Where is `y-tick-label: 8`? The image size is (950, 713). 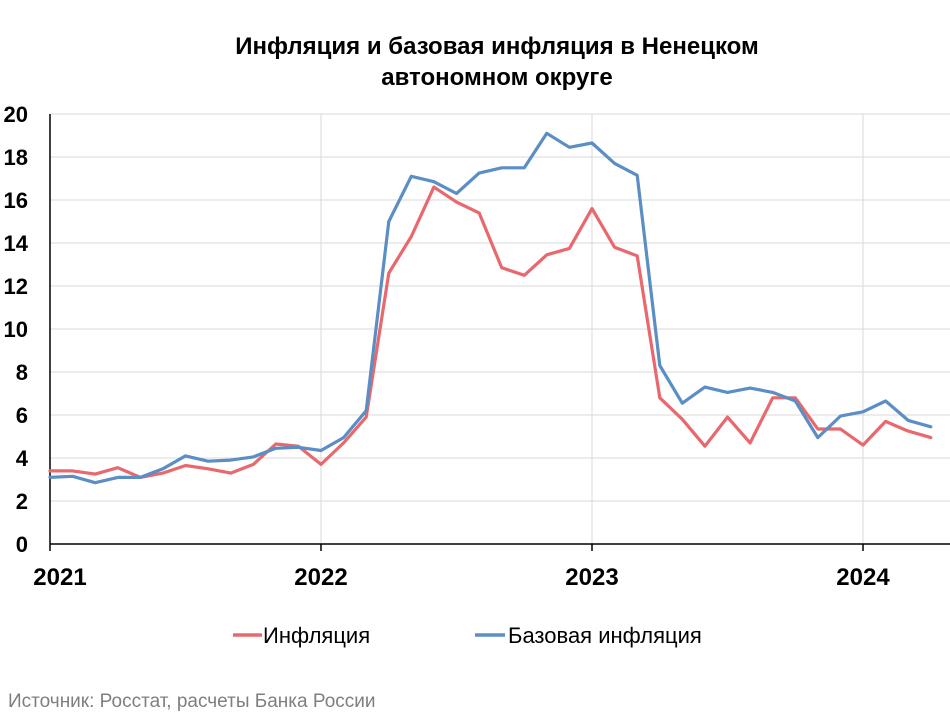
y-tick-label: 8 is located at coordinates (22, 372).